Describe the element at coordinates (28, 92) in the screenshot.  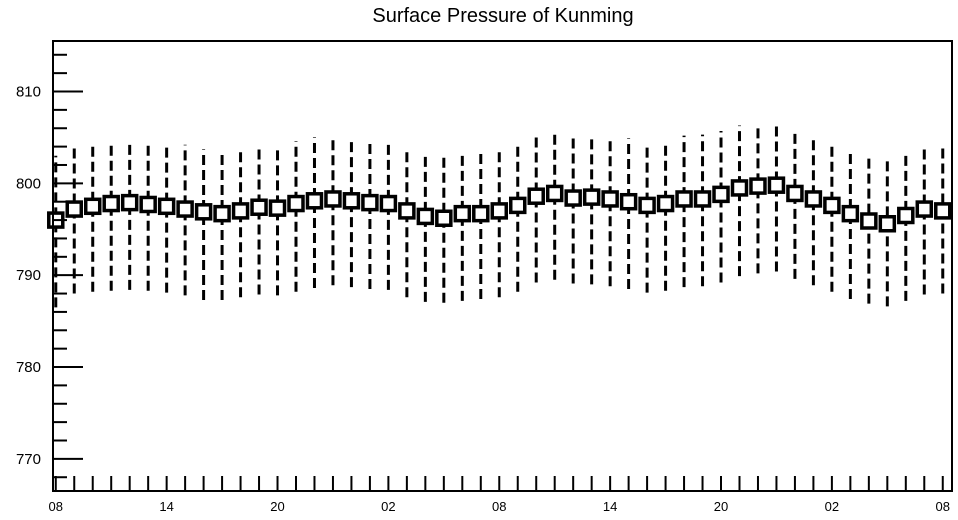
I see `y-tick-label: 810` at that location.